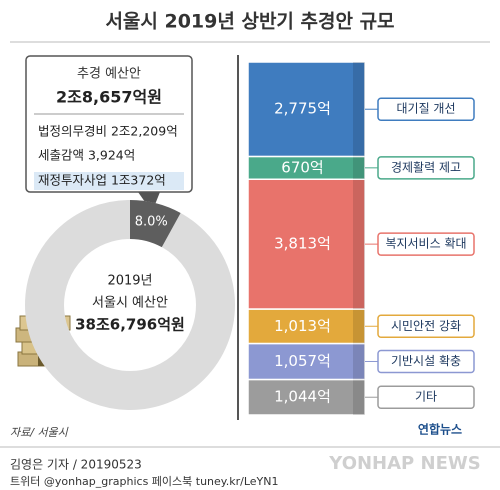 This screenshot has width=500, height=490. What do you see at coordinates (76, 465) in the screenshot?
I see `byline: 김영은 기자 / 20190523` at bounding box center [76, 465].